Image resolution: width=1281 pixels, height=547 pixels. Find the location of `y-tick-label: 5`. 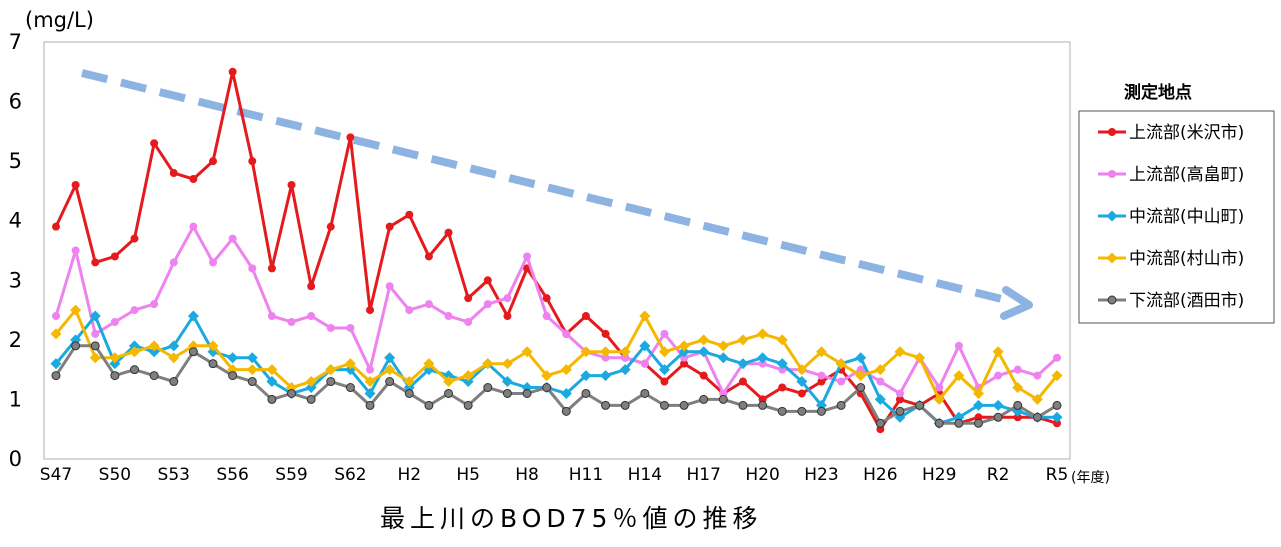

y-tick-label: 5 is located at coordinates (15, 161).